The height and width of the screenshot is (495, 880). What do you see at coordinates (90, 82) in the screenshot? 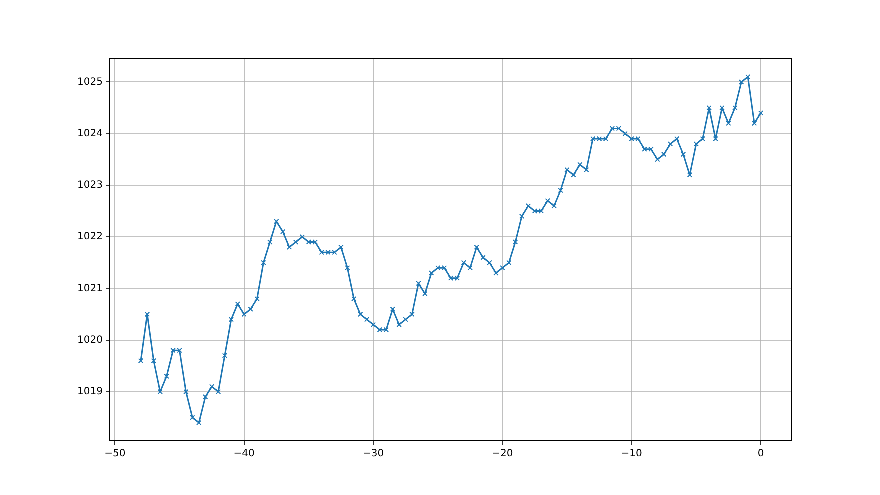
I see `y-tick-label: 1025` at bounding box center [90, 82].